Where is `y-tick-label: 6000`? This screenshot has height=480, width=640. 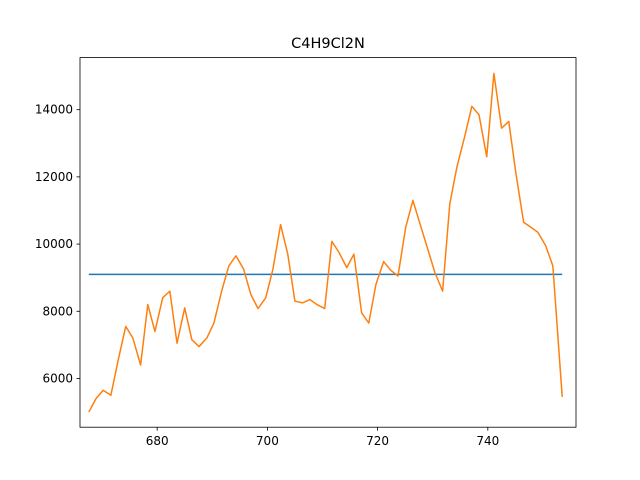
y-tick-label: 6000 is located at coordinates (57, 378).